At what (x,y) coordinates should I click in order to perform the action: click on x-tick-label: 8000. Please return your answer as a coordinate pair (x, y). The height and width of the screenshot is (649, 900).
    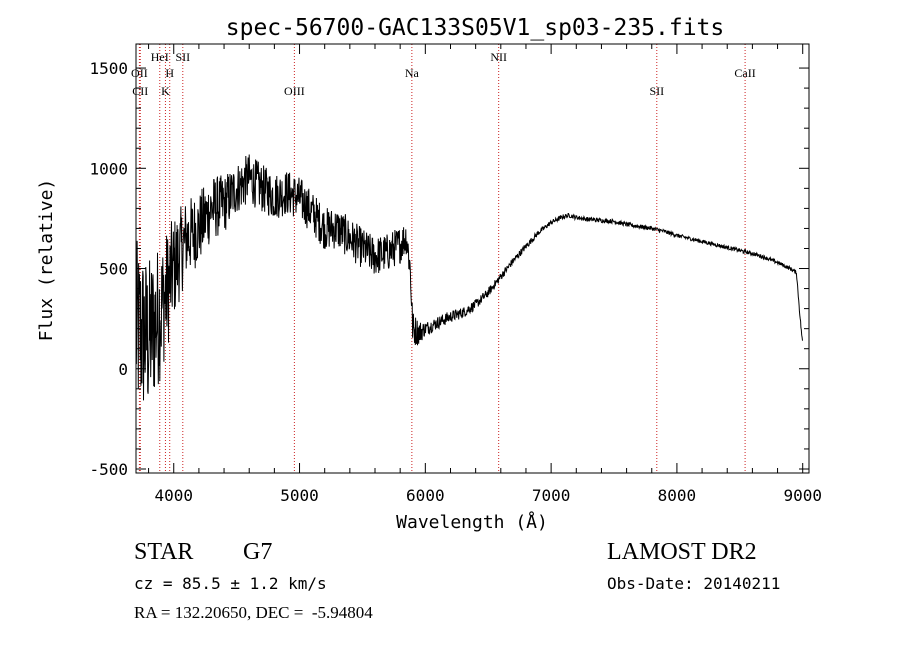
    Looking at the image, I should click on (677, 495).